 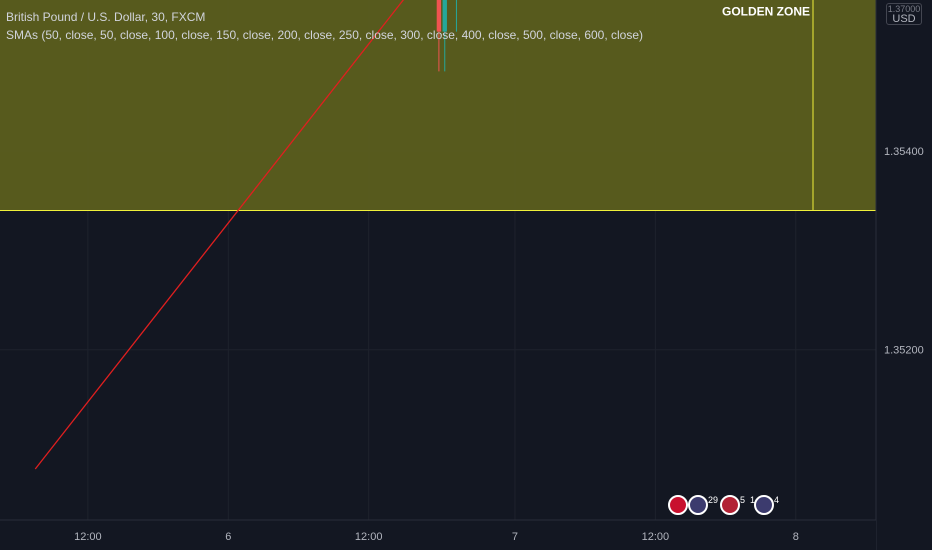 I want to click on currency-button: 1.37000 USD, so click(x=904, y=14).